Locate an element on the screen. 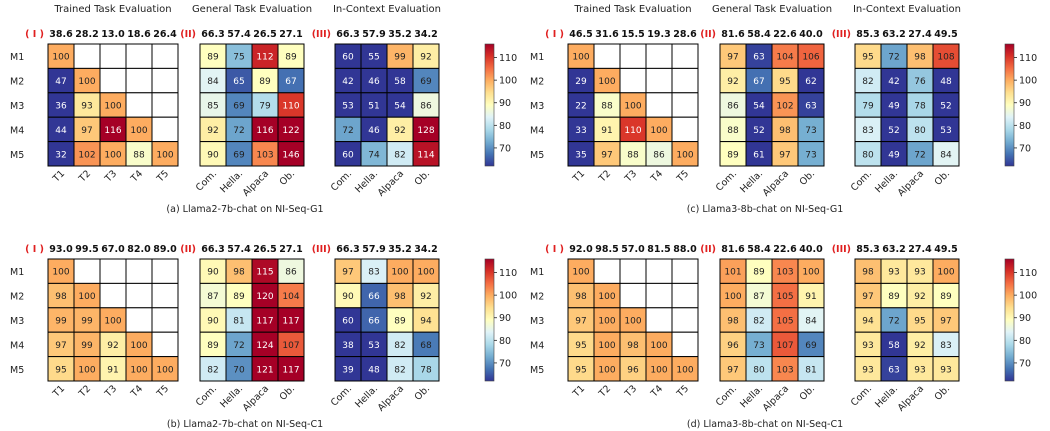 Image resolution: width=1050 pixels, height=431 pixels. block-title: General Task Evaluation is located at coordinates (252, 9).